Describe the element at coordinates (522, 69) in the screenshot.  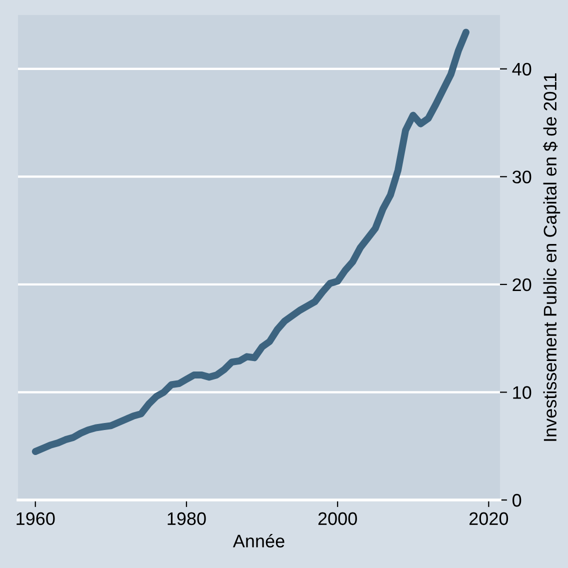
I see `y-tick-label: 40` at that location.